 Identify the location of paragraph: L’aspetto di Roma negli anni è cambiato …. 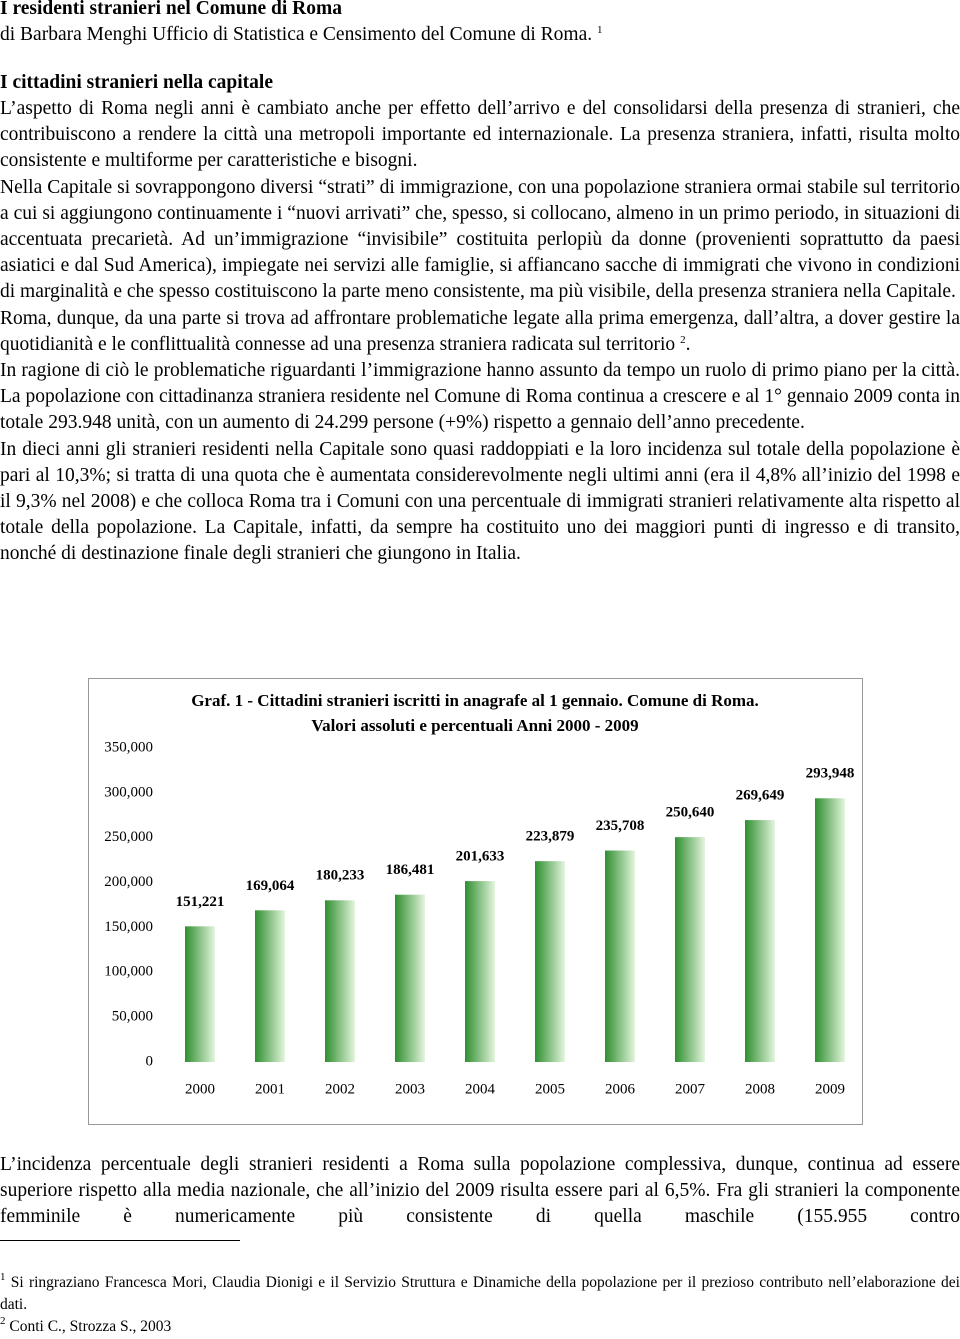
(480, 135).